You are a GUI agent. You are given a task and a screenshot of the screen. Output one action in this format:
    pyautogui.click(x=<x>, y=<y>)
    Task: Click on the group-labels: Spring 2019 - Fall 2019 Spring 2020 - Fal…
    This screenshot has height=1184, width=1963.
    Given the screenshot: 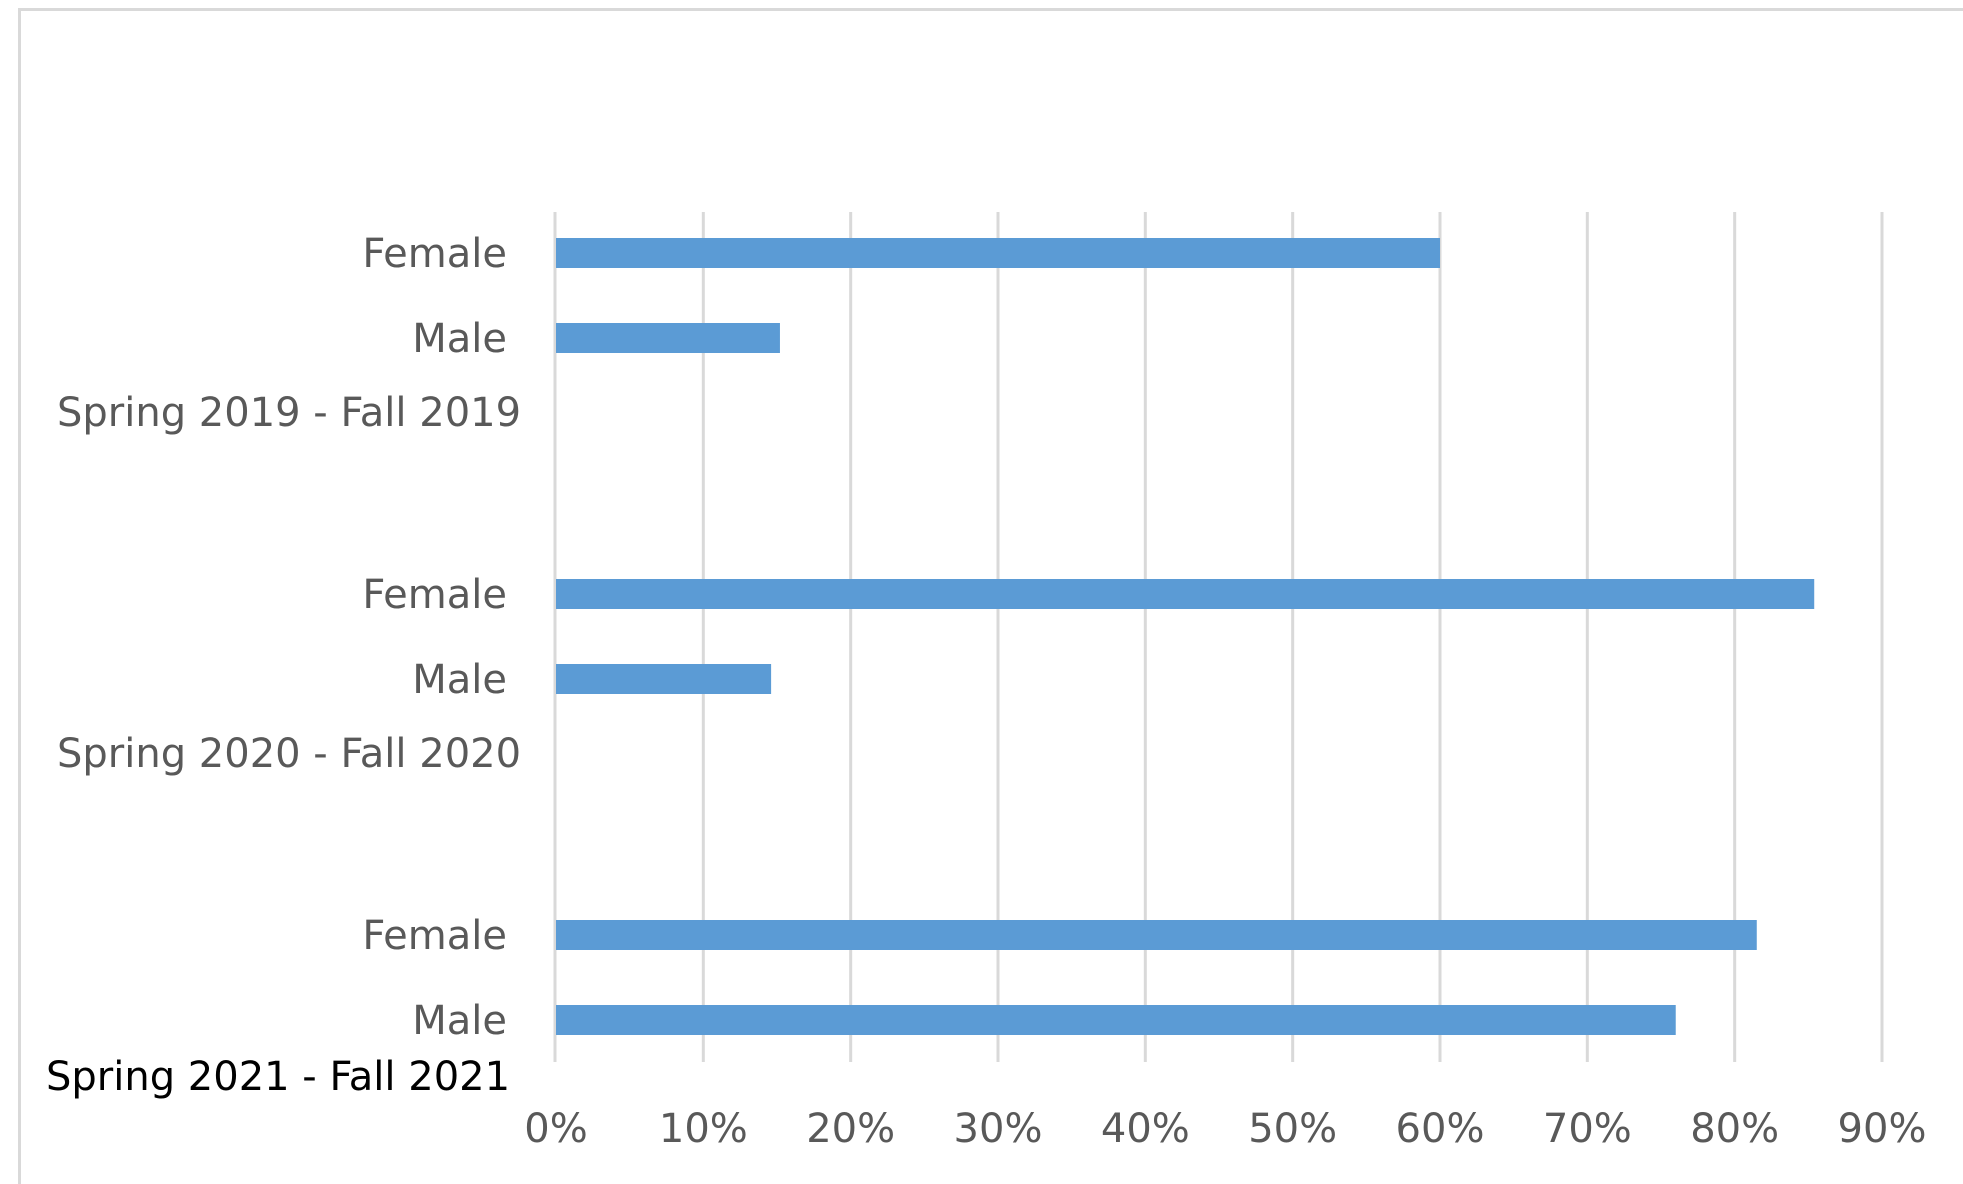 What is the action you would take?
    pyautogui.click(x=283, y=745)
    